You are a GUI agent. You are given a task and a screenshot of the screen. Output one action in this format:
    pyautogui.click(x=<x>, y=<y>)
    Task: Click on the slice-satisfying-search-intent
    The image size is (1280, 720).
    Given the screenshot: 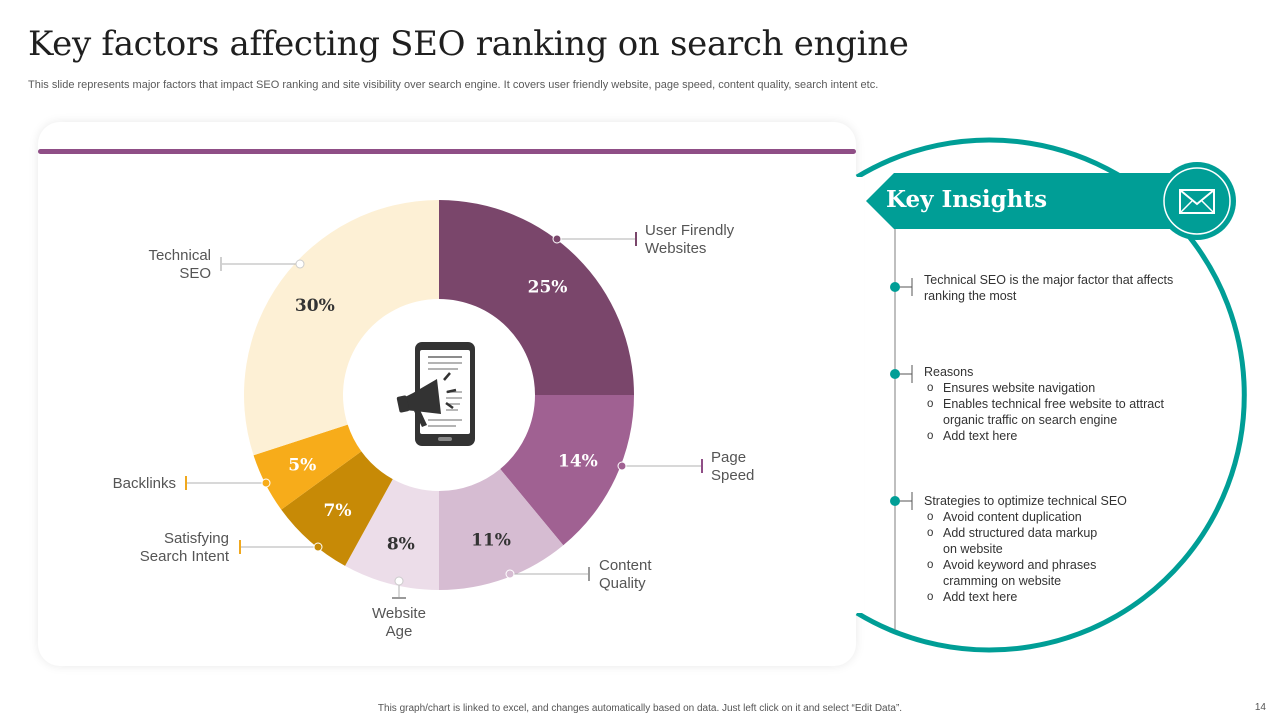 What is the action you would take?
    pyautogui.click(x=337, y=508)
    